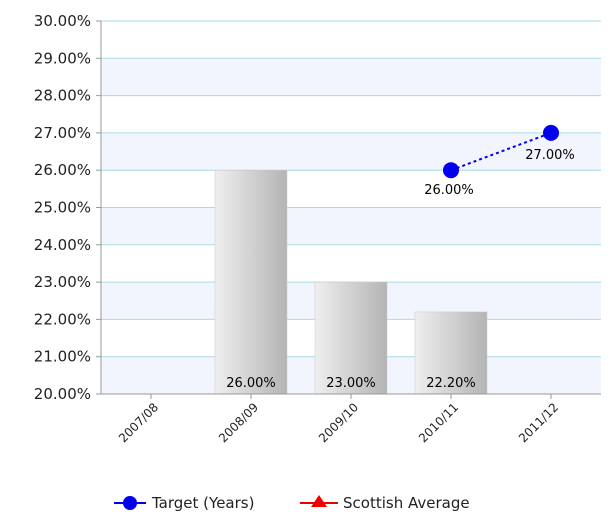 The width and height of the screenshot is (611, 516). What do you see at coordinates (451, 353) in the screenshot?
I see `bar-2010/11` at bounding box center [451, 353].